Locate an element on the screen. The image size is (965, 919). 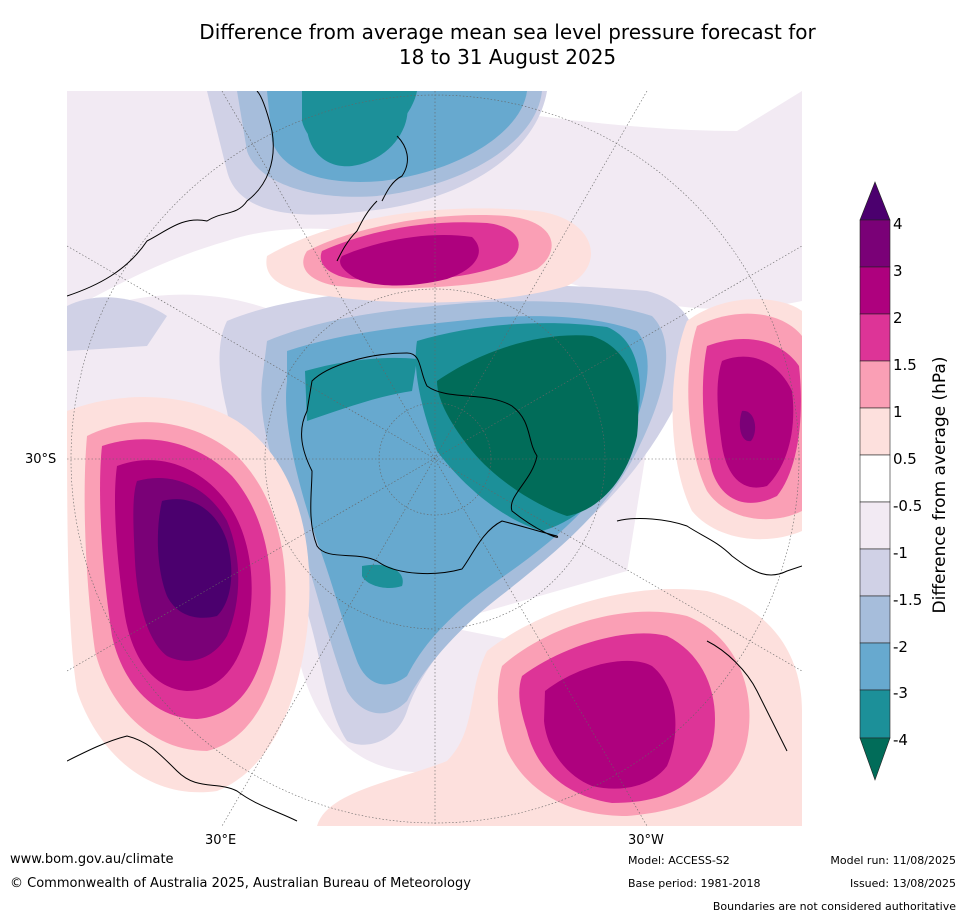
colorbar-band-m0-5-m1 is located at coordinates (875, 525).